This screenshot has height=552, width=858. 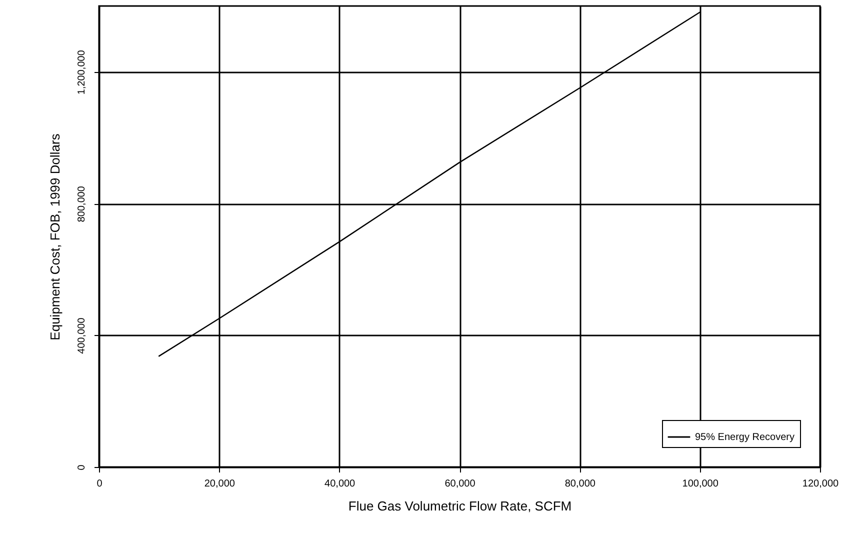 What do you see at coordinates (82, 72) in the screenshot?
I see `y-tick-label: 1,200,000` at bounding box center [82, 72].